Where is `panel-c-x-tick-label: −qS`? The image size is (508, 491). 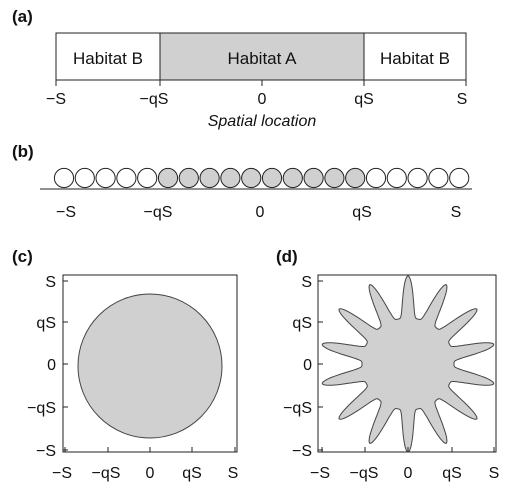
panel-c-x-tick-label: −qS is located at coordinates (106, 473).